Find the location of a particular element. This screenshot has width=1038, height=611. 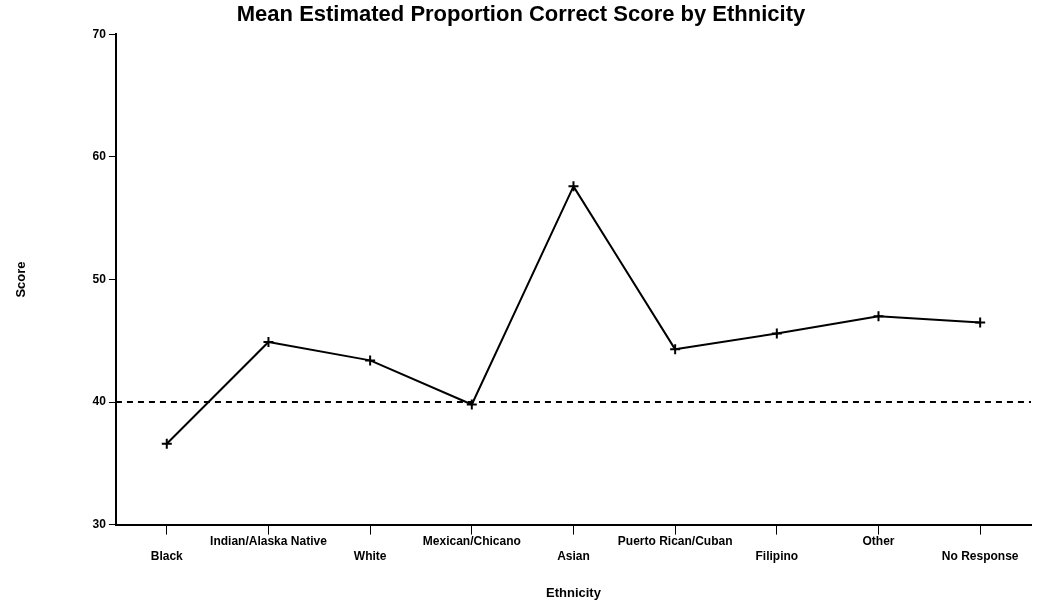

chart-title: Mean Estimated Proportion Correct Score by Ethnicity is located at coordinates (521, 14).